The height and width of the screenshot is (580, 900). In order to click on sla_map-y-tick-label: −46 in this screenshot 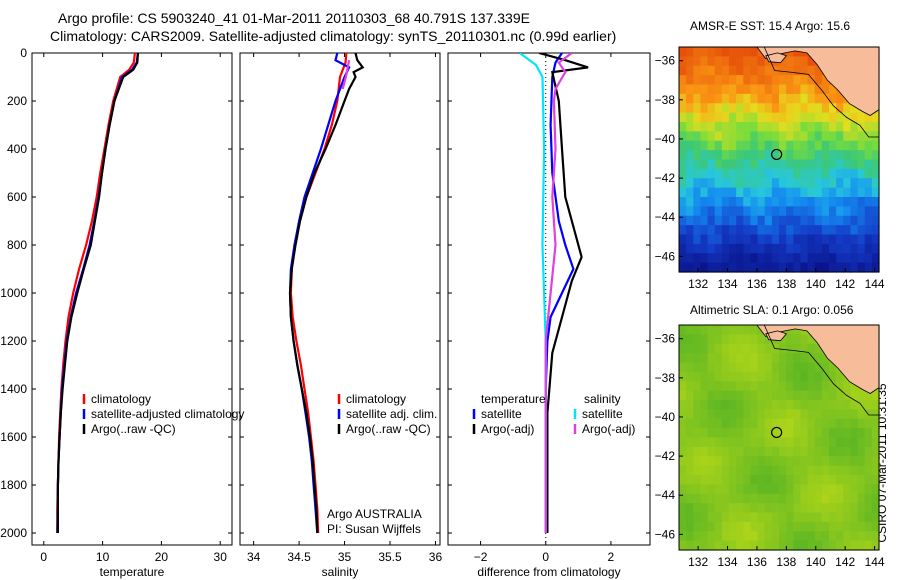, I will do `click(665, 534)`.